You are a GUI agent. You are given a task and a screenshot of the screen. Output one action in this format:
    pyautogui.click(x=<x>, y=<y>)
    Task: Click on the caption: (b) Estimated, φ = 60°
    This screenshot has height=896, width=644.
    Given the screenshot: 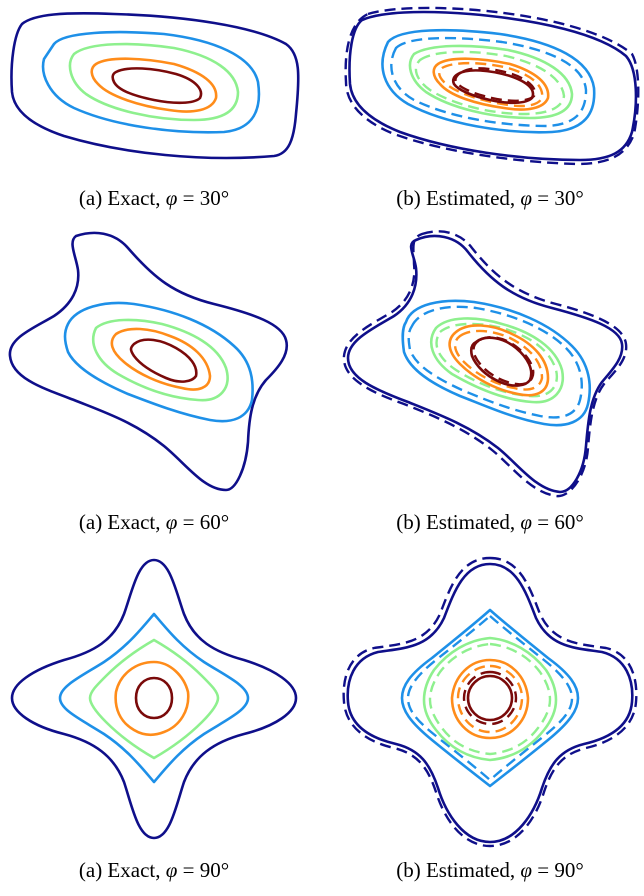 What is the action you would take?
    pyautogui.click(x=490, y=522)
    